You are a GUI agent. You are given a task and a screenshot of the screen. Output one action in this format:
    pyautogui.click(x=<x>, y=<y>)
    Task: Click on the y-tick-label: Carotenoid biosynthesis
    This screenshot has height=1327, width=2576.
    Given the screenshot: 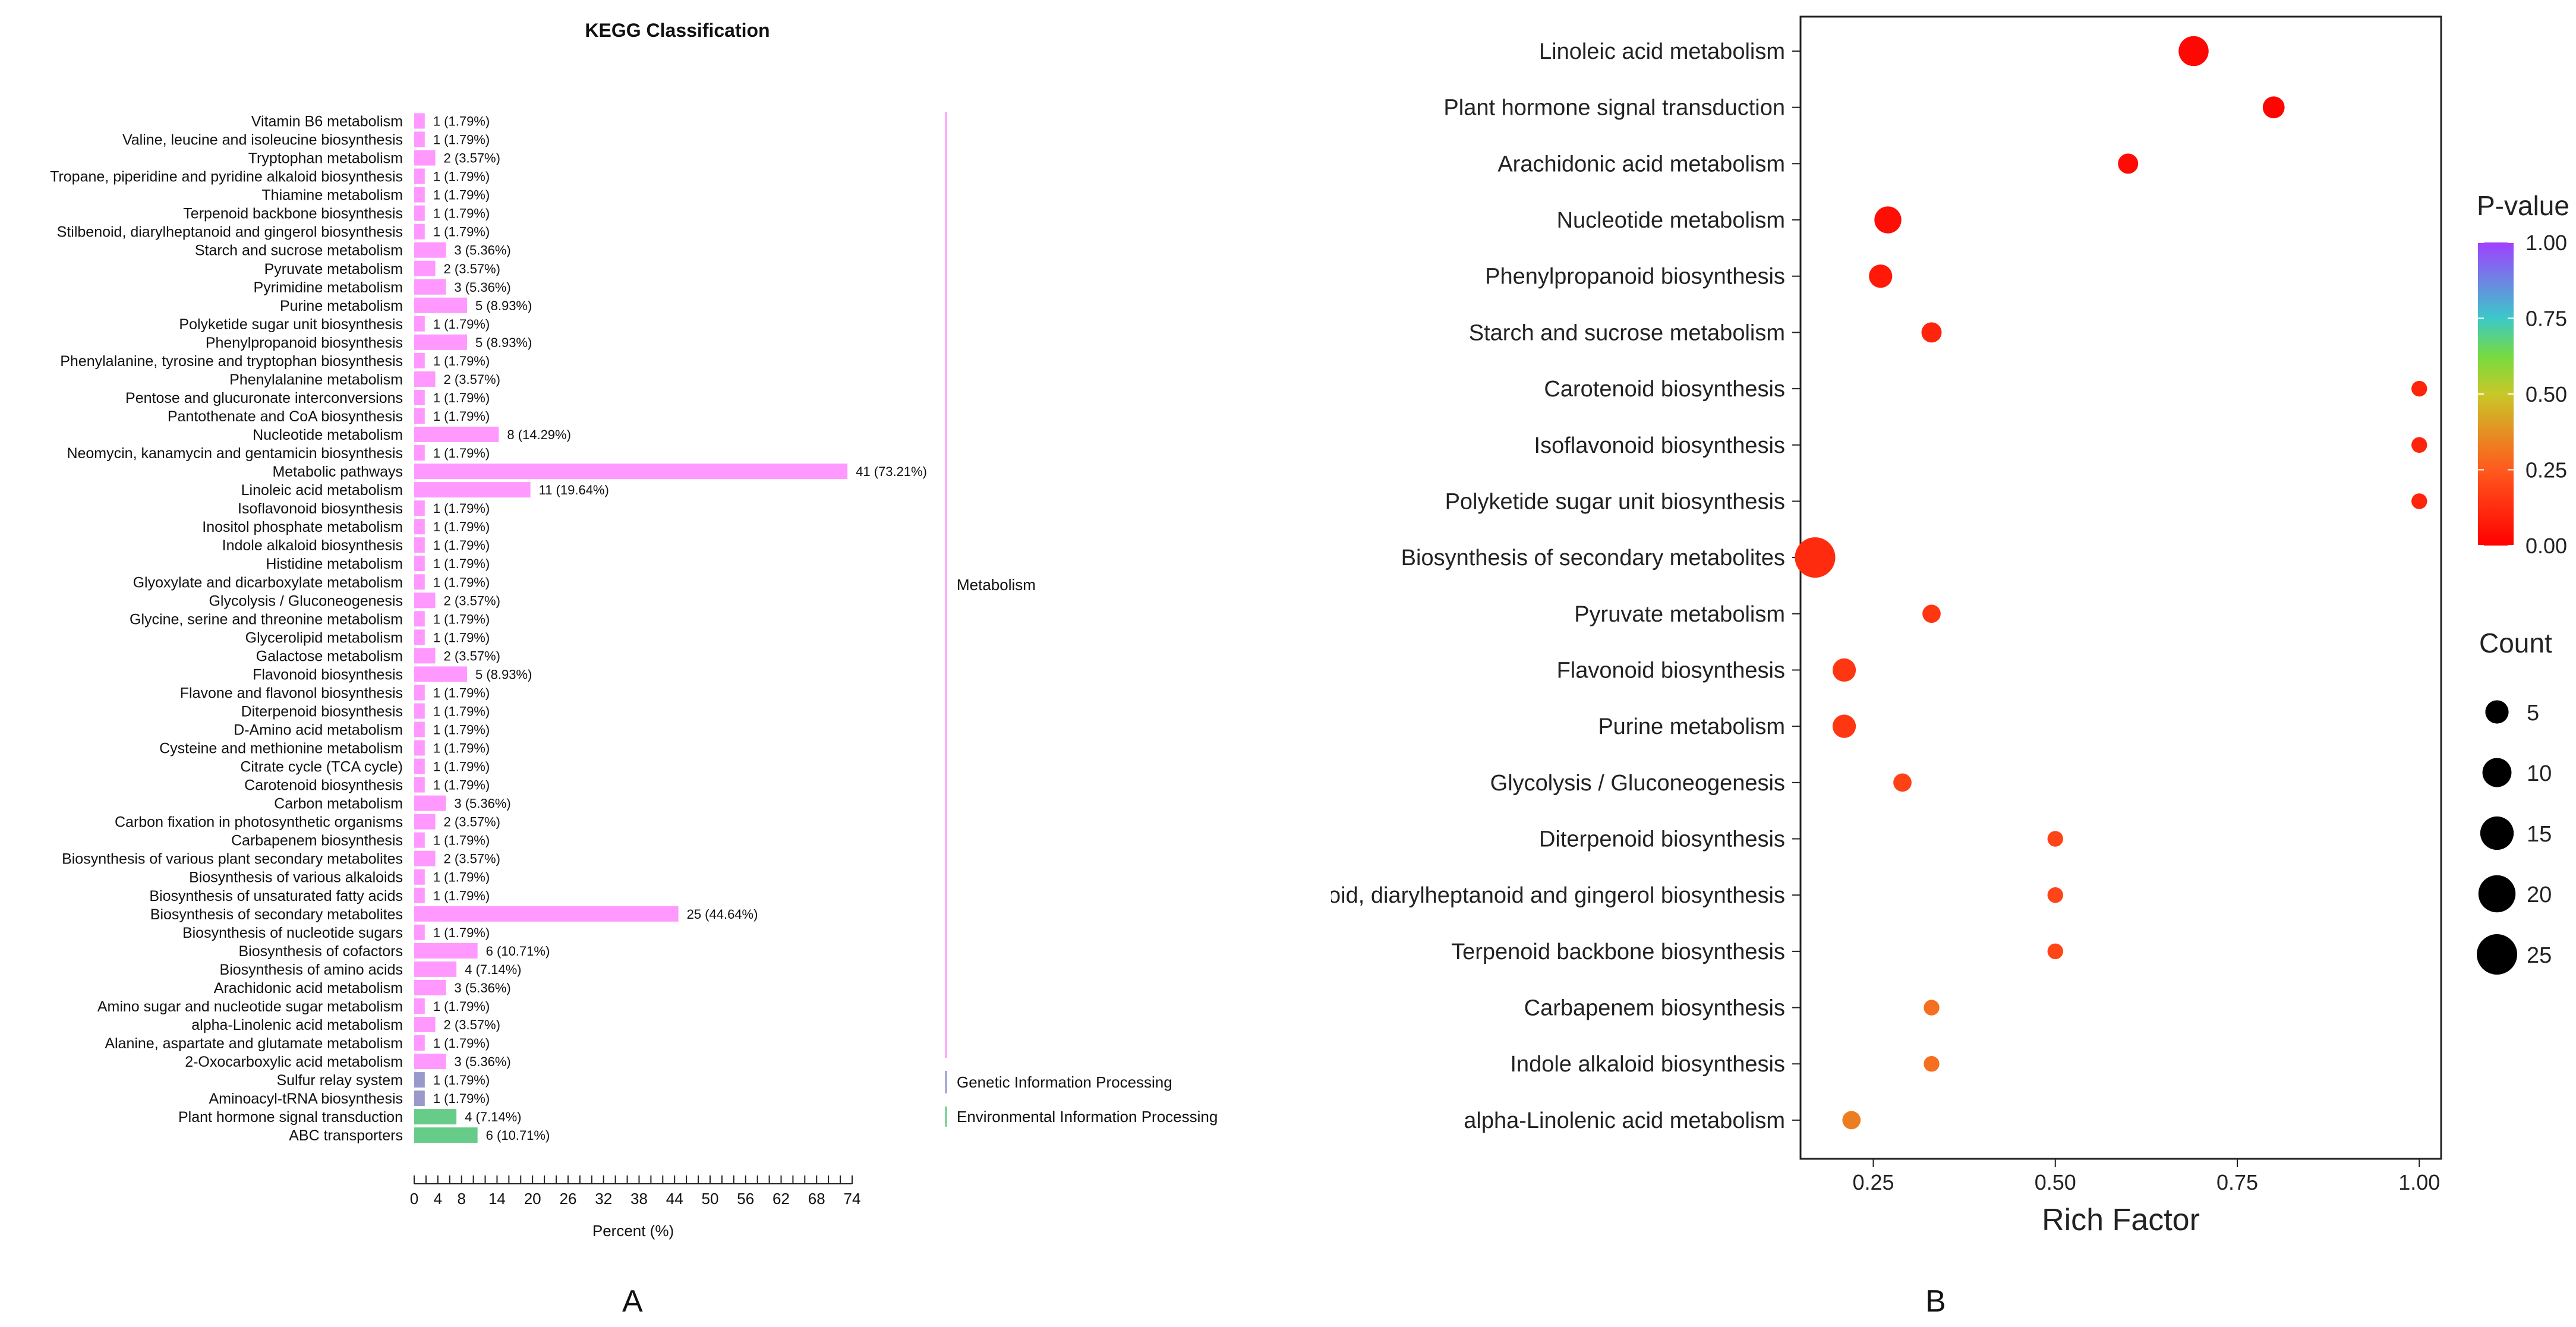 What is the action you would take?
    pyautogui.click(x=1664, y=389)
    